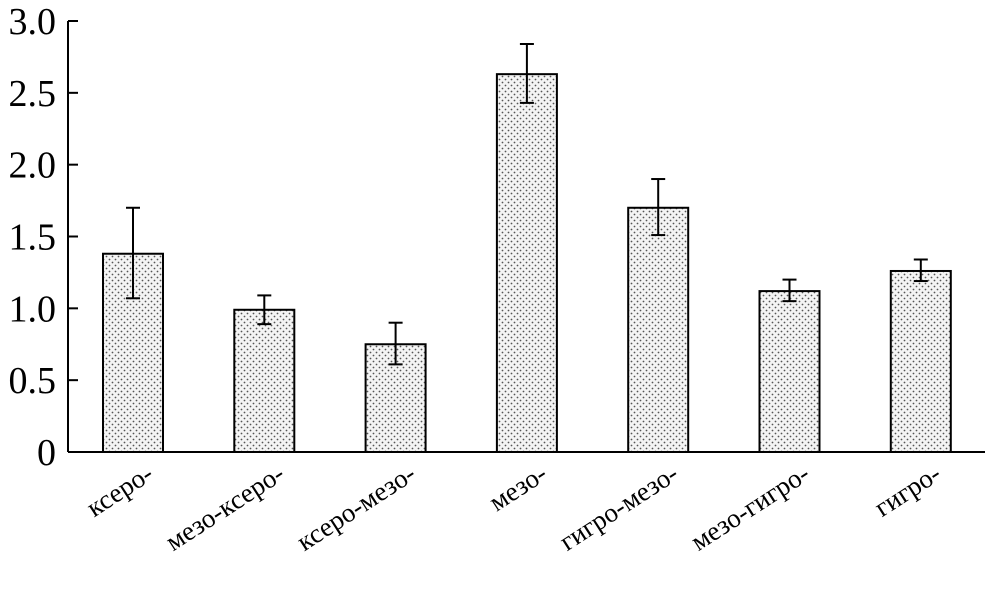 The image size is (988, 595). Describe the element at coordinates (750, 507) in the screenshot. I see `category-label-6: мезо-гигро-` at that location.